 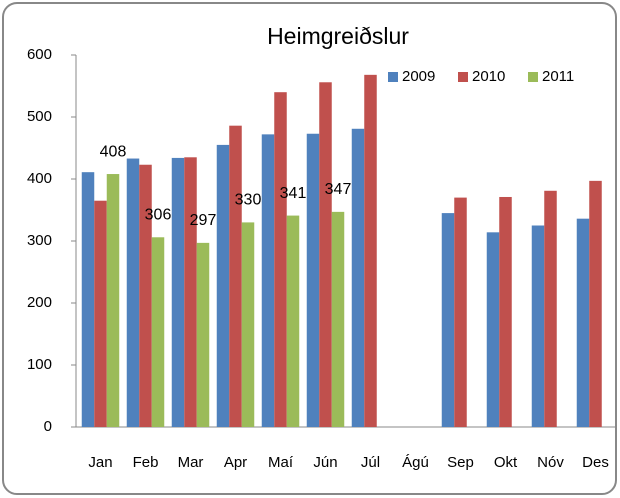 What do you see at coordinates (39, 364) in the screenshot?
I see `y-tick-label: 100` at bounding box center [39, 364].